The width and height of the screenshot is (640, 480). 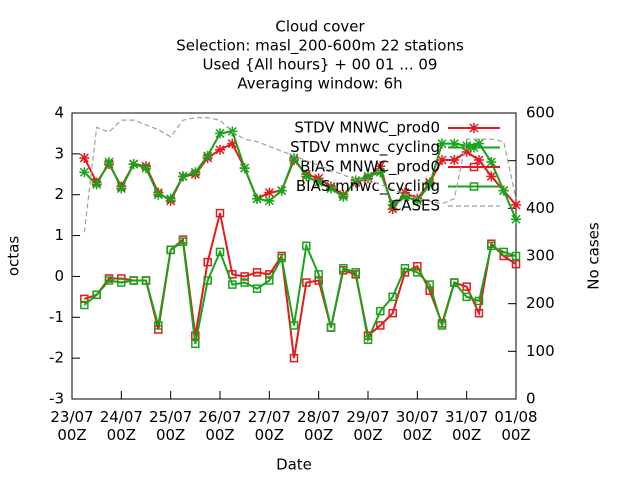 What do you see at coordinates (59, 153) in the screenshot?
I see `y-tick-label: 3` at bounding box center [59, 153].